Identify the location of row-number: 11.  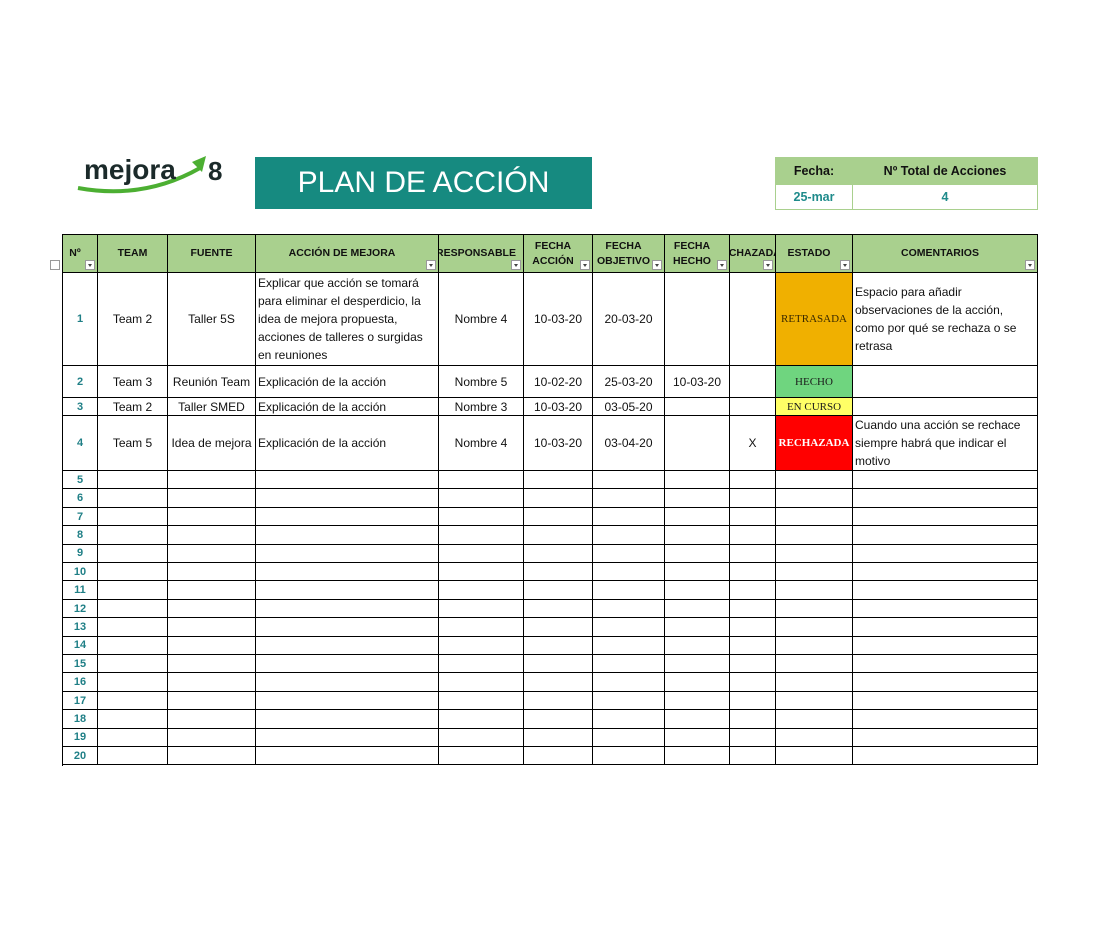
(80, 590).